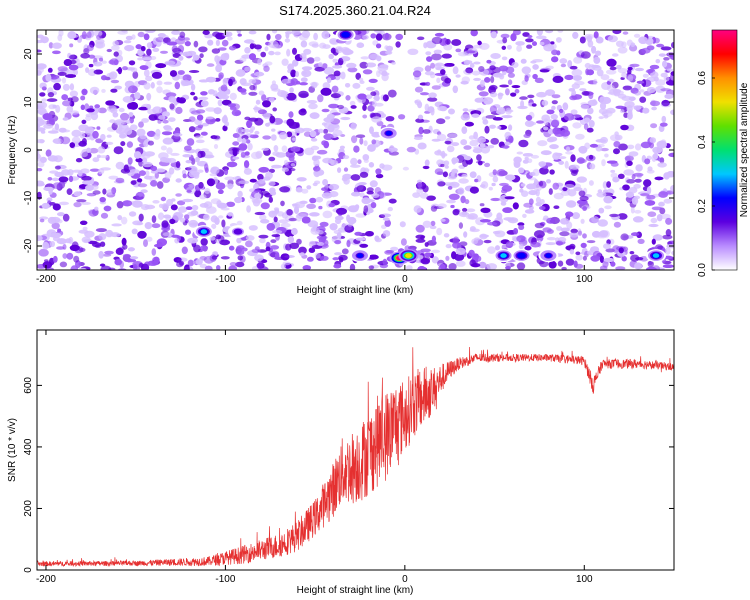  Describe the element at coordinates (28, 150) in the screenshot. I see `y-tick-label: 0` at that location.